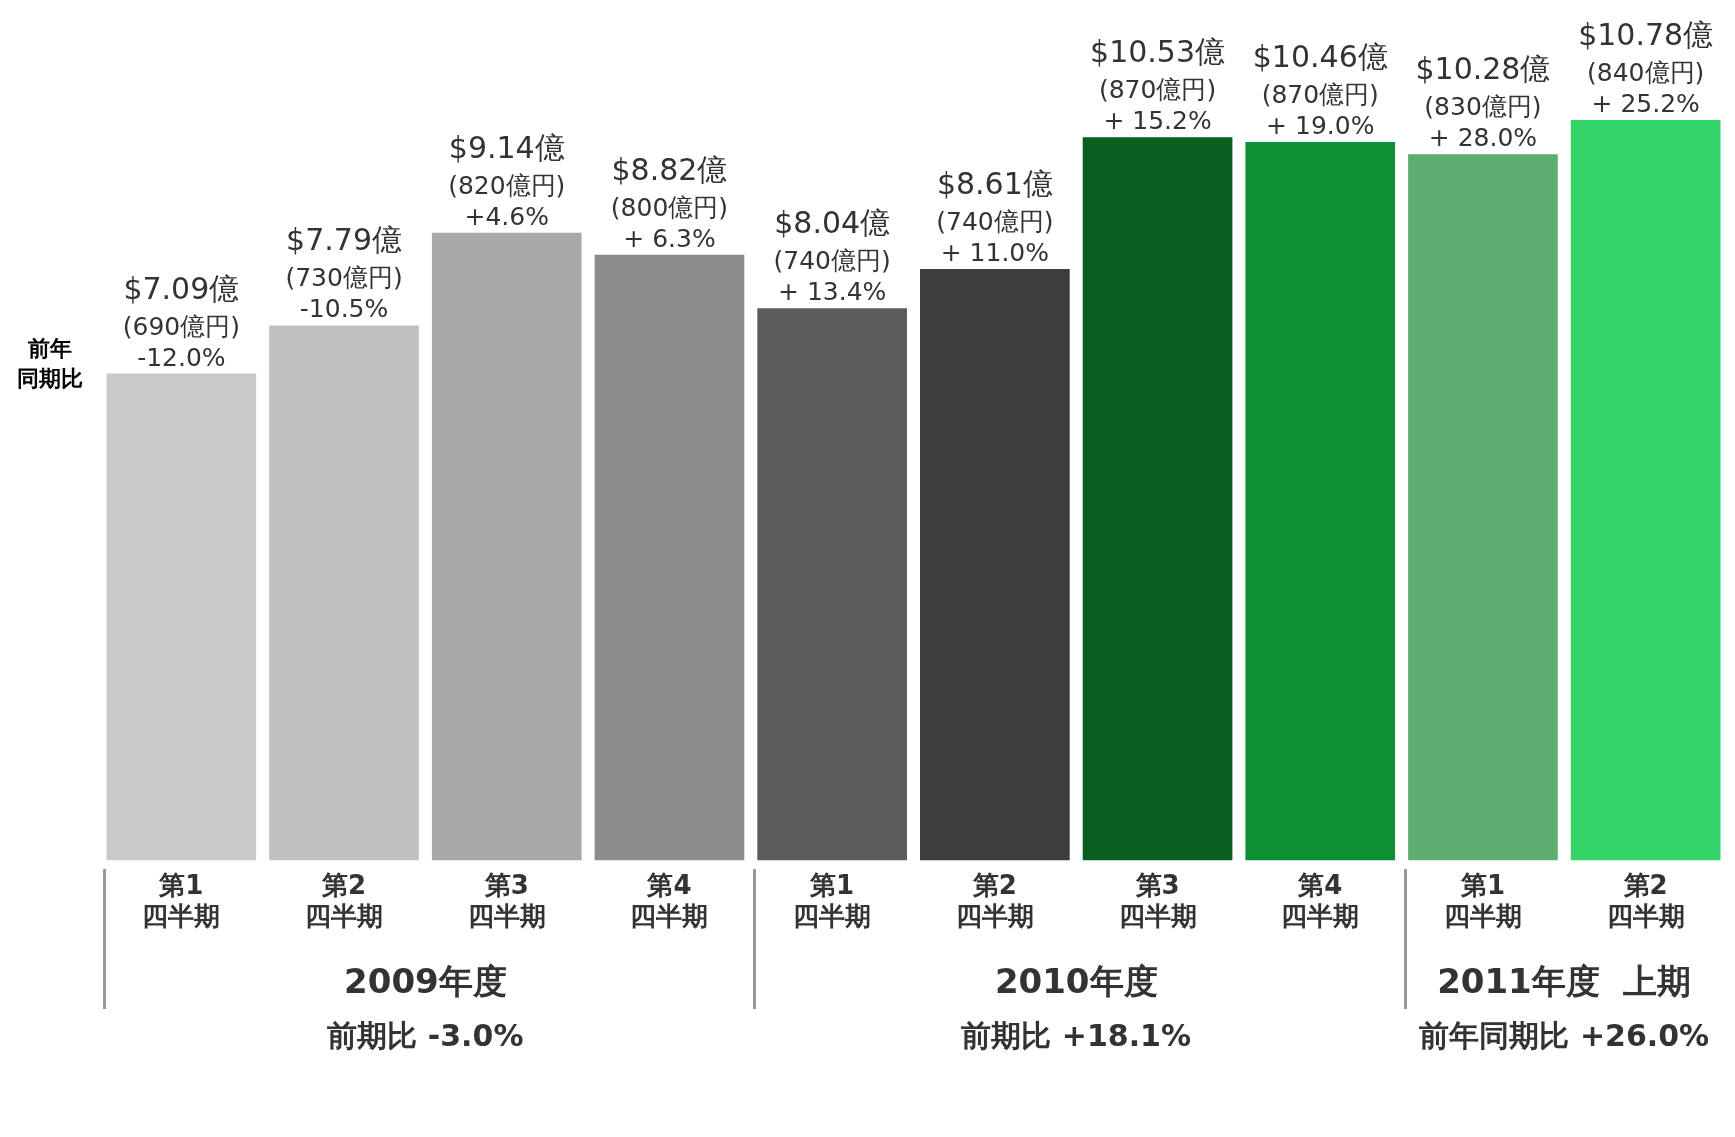 This screenshot has width=1735, height=1137. I want to click on data-label: $7.79億 (730億円) -10.5%, so click(344, 273).